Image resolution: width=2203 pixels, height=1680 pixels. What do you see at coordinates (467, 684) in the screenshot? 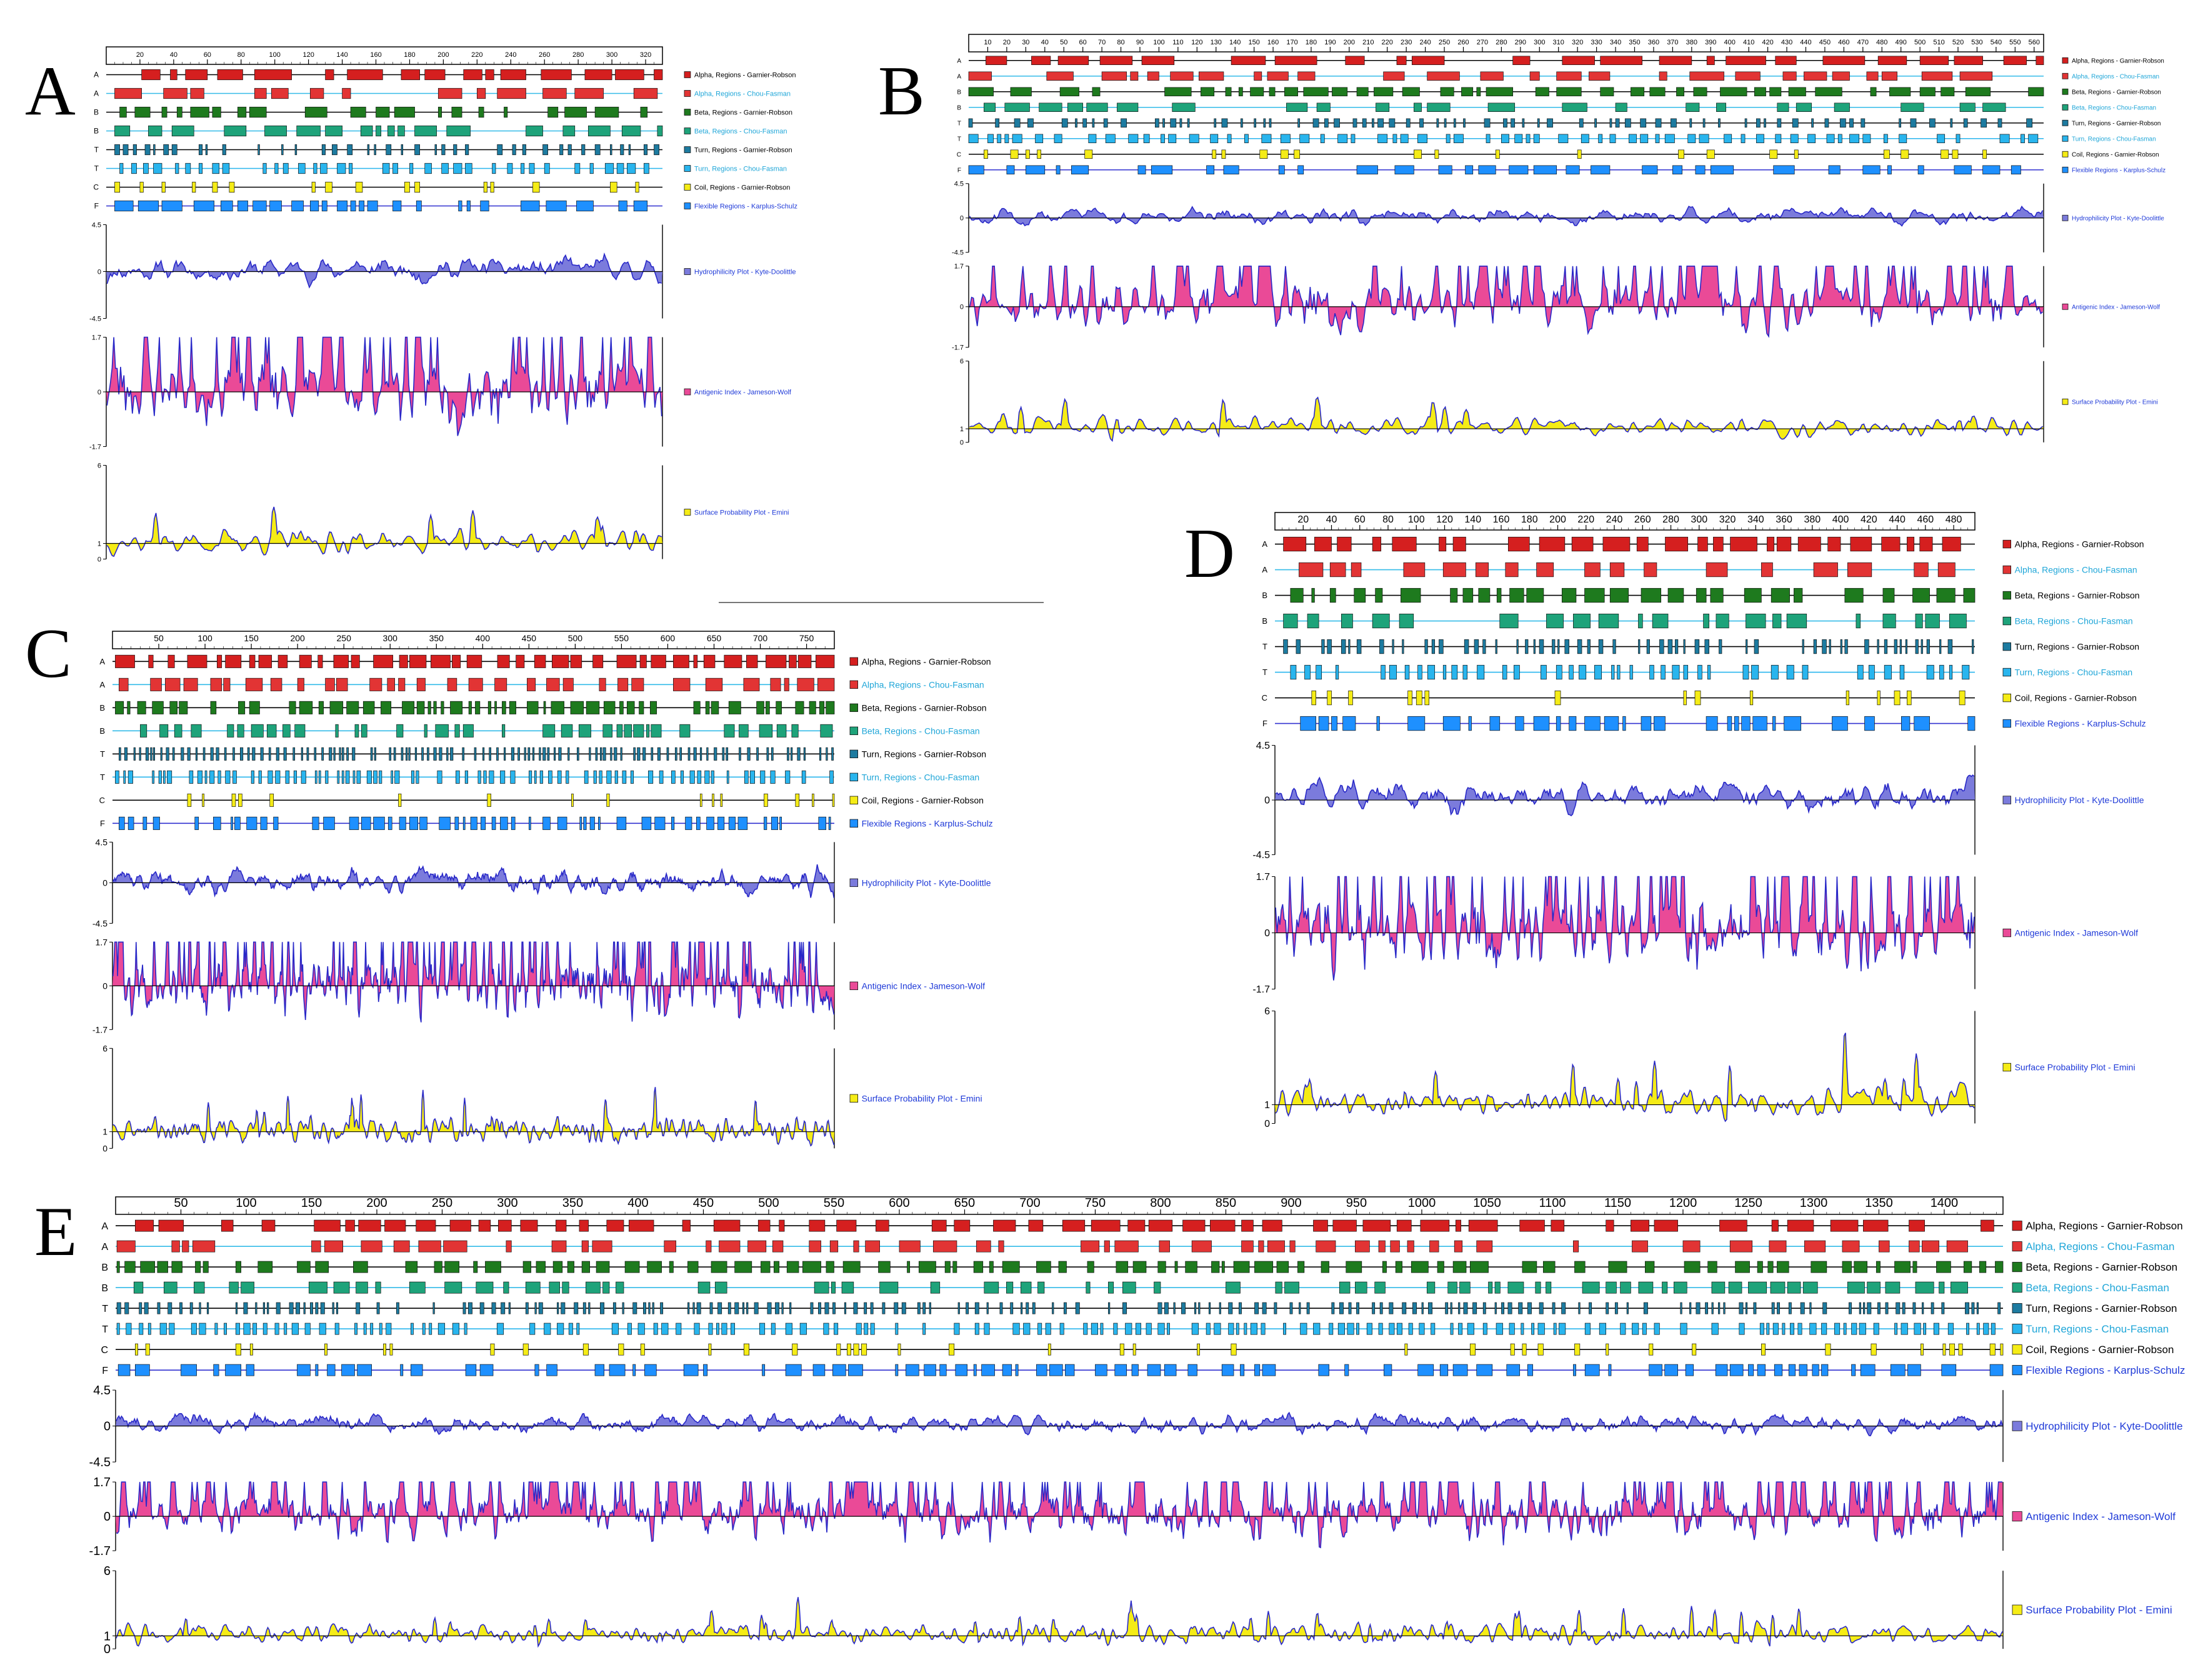
I see `track-2: A` at bounding box center [467, 684].